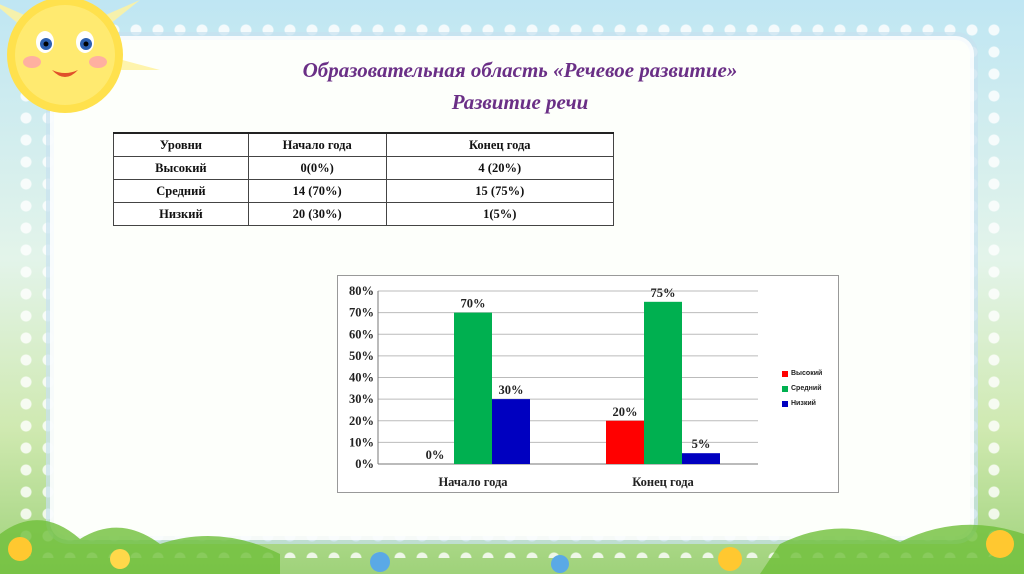 This screenshot has height=574, width=1024. What do you see at coordinates (361, 313) in the screenshot?
I see `y-tick-label: 70%` at bounding box center [361, 313].